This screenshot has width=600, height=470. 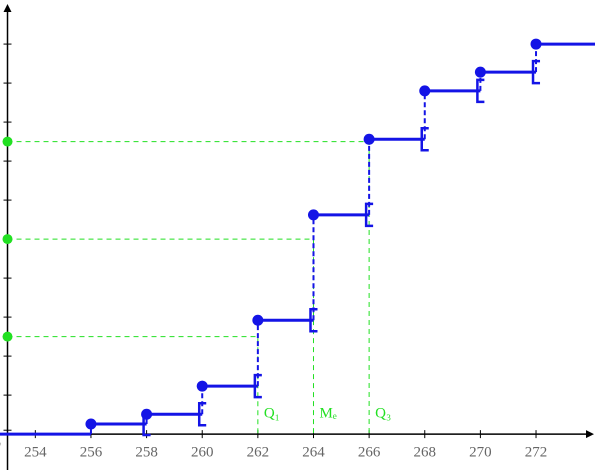 I want to click on x-tick-label: 256, so click(x=91, y=453).